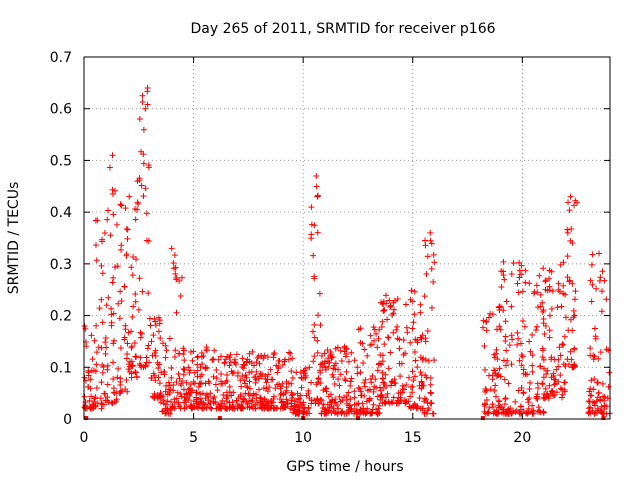  Describe the element at coordinates (193, 438) in the screenshot. I see `x-tick-label: 5` at that location.